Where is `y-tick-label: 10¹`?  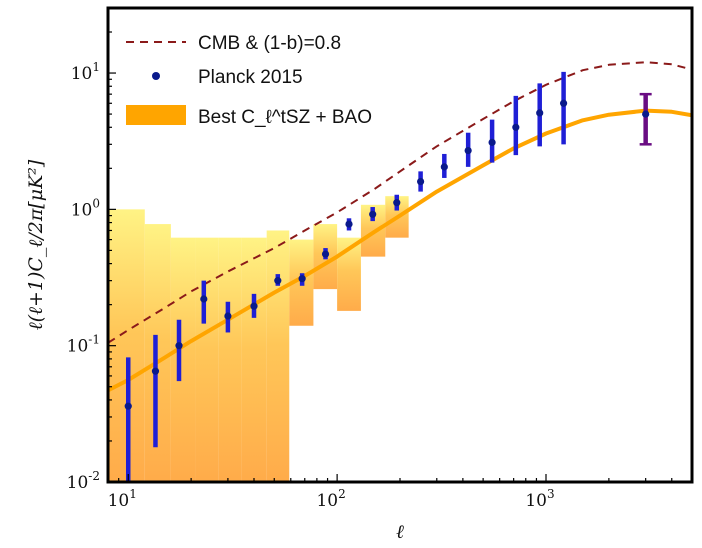 y-tick-label: 10¹ is located at coordinates (85, 72).